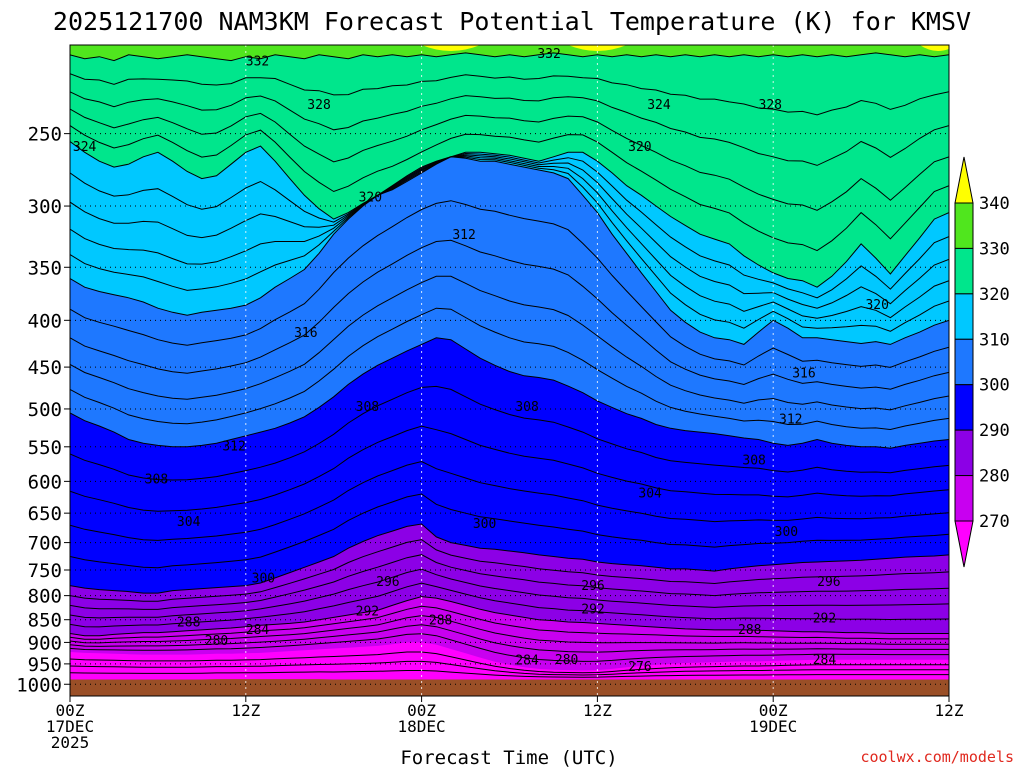 The image size is (1024, 768). What do you see at coordinates (45, 571) in the screenshot?
I see `y-tick-label: 750` at bounding box center [45, 571].